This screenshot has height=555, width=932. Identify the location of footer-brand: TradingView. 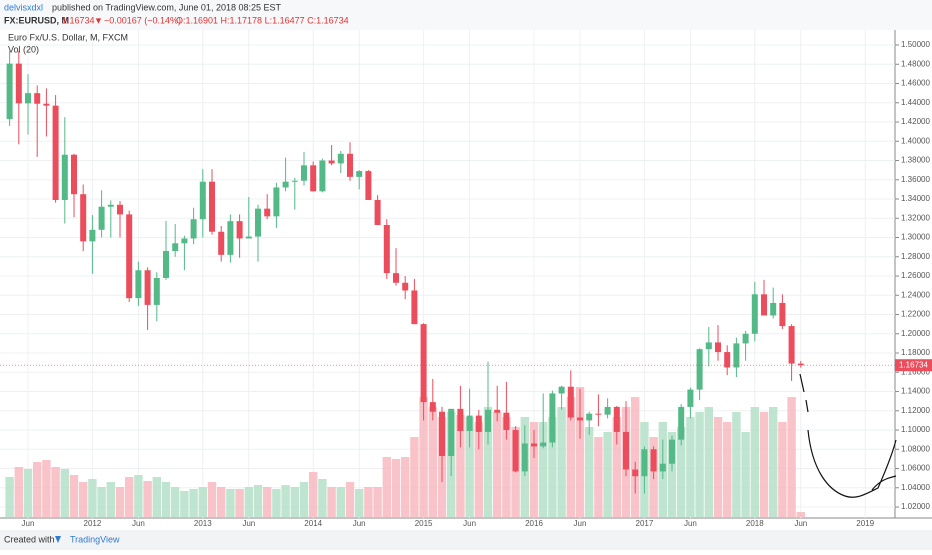
(95, 539).